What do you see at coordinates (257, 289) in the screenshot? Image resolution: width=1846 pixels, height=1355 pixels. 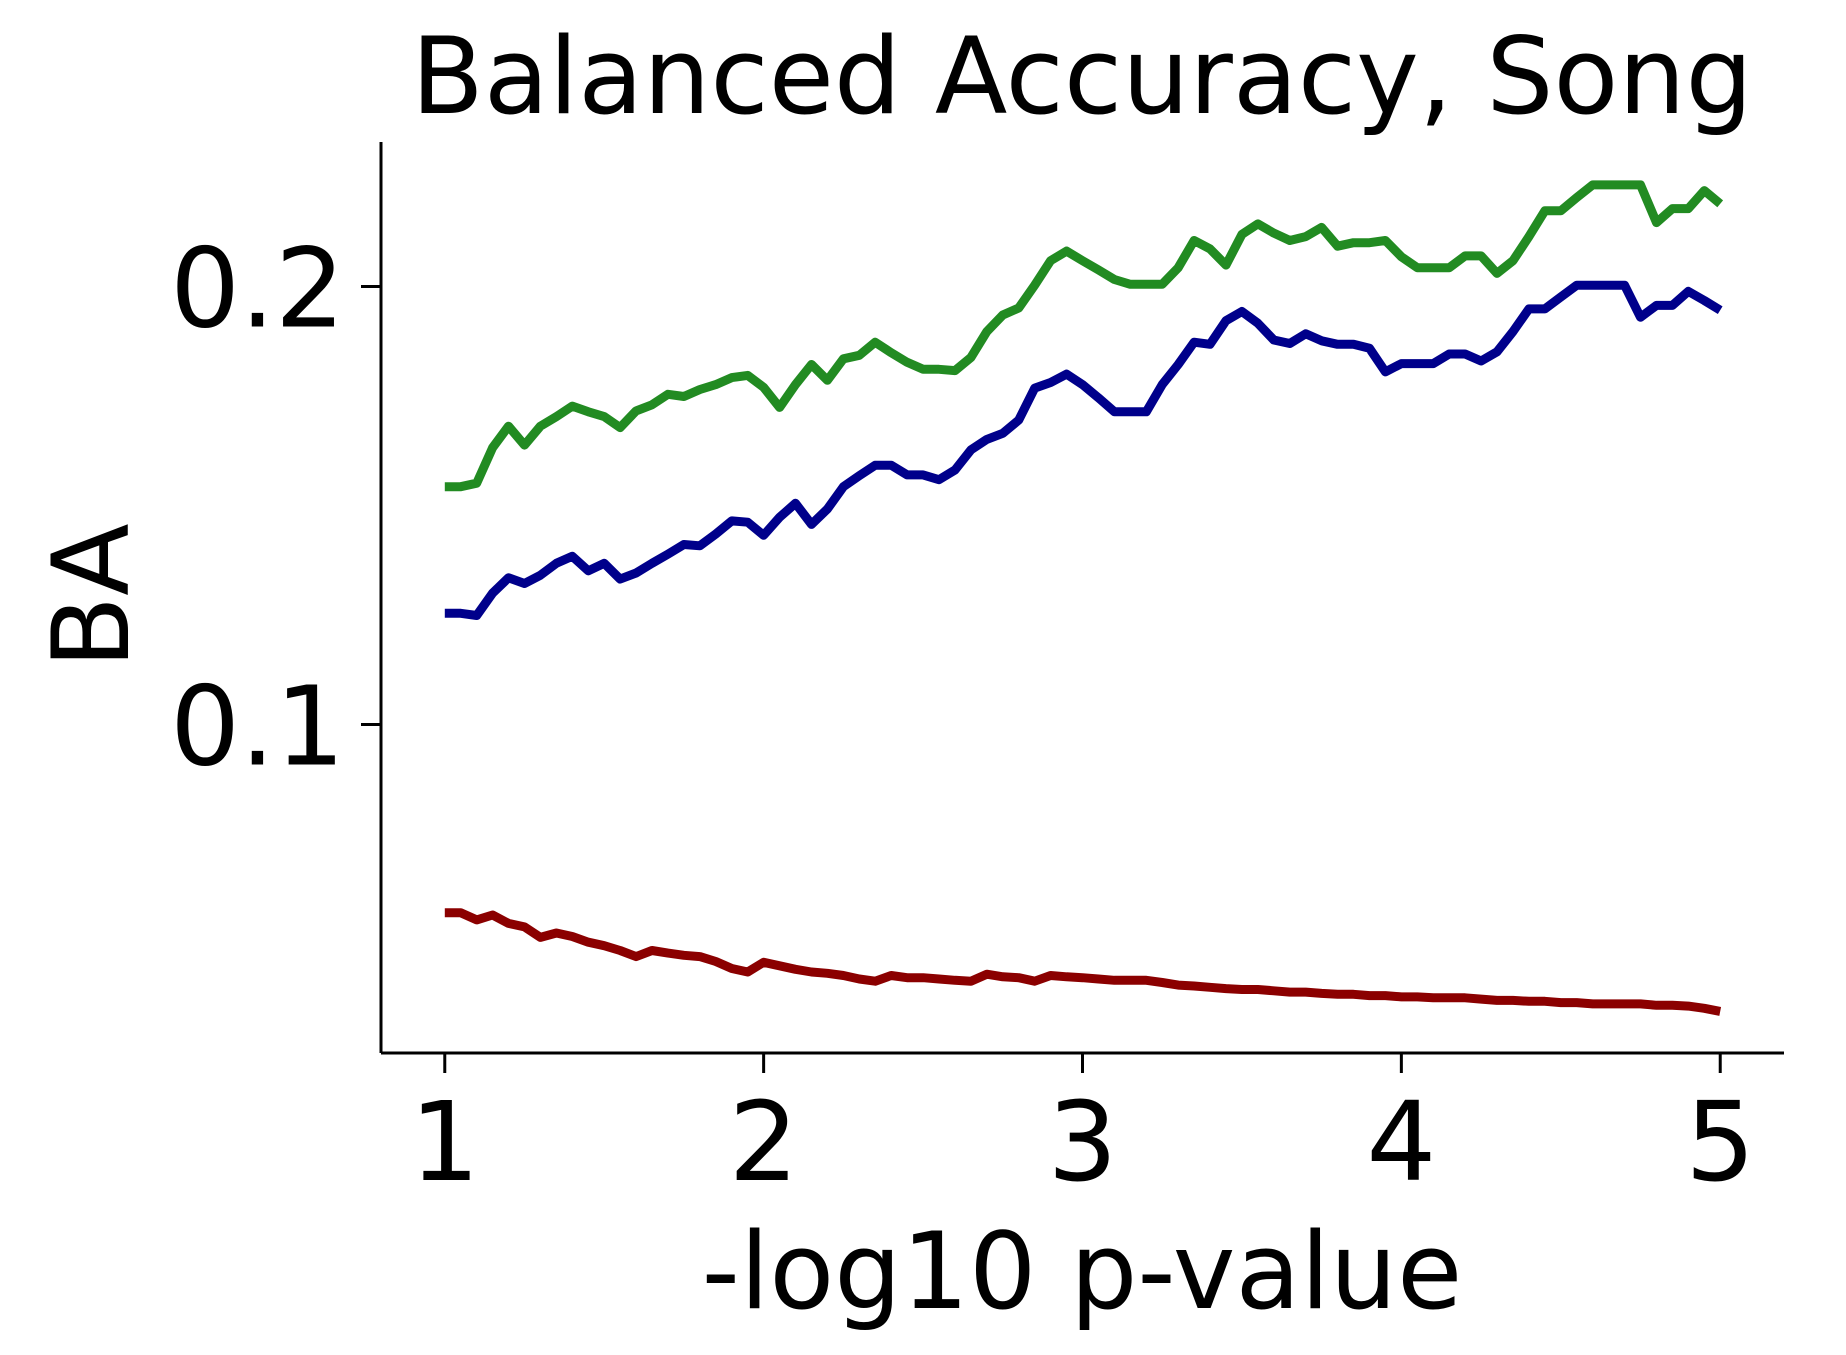 I see `y-tick-label: 0.2` at bounding box center [257, 289].